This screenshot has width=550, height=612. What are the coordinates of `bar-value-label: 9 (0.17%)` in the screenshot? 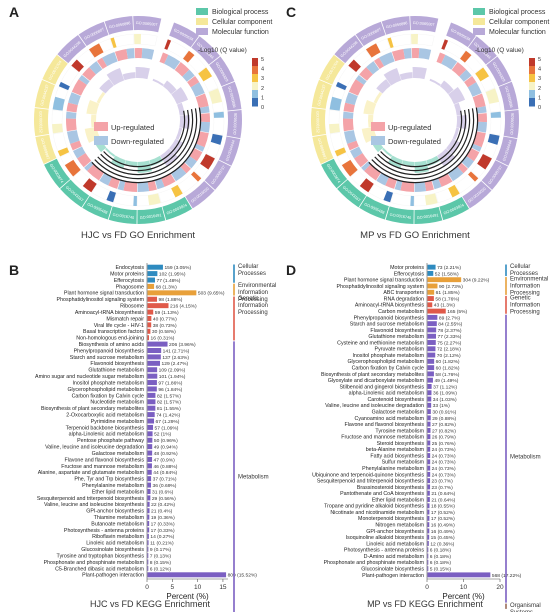 It's located at (161, 550).